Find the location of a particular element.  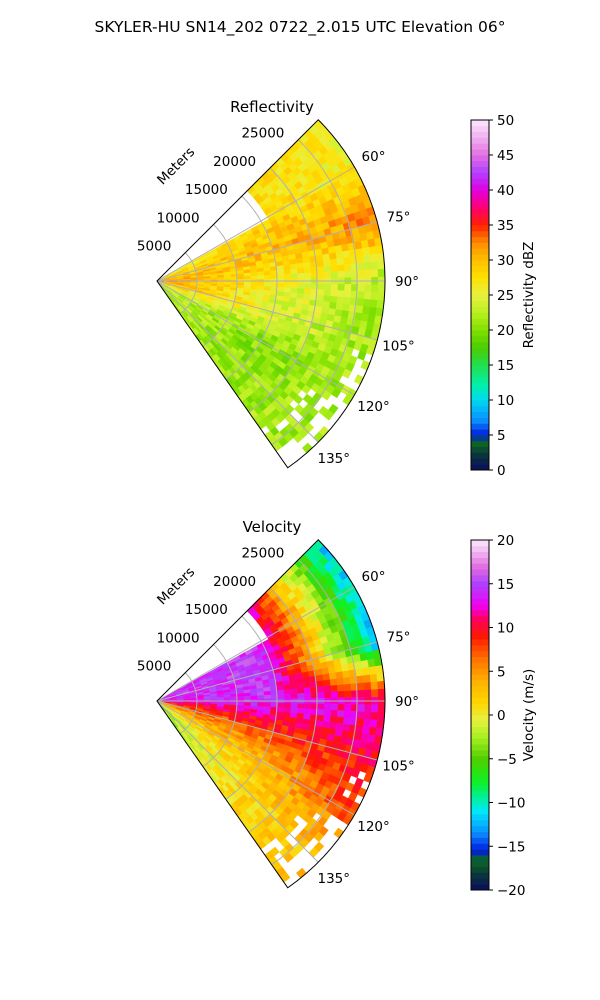

reflectivity-colorbar-tick-label: 15 is located at coordinates (505, 366).